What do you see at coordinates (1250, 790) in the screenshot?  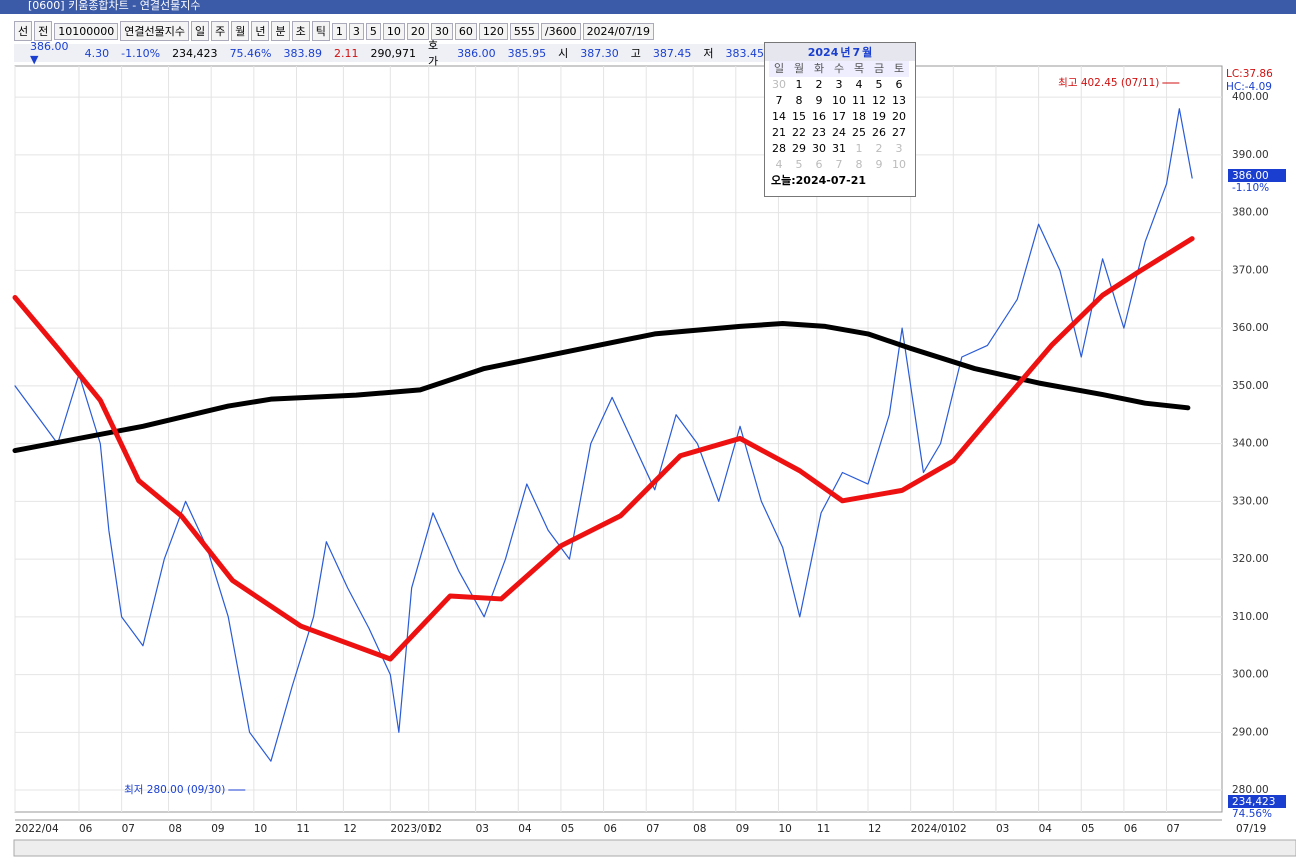 I see `y-tick-label: 280.00` at bounding box center [1250, 790].